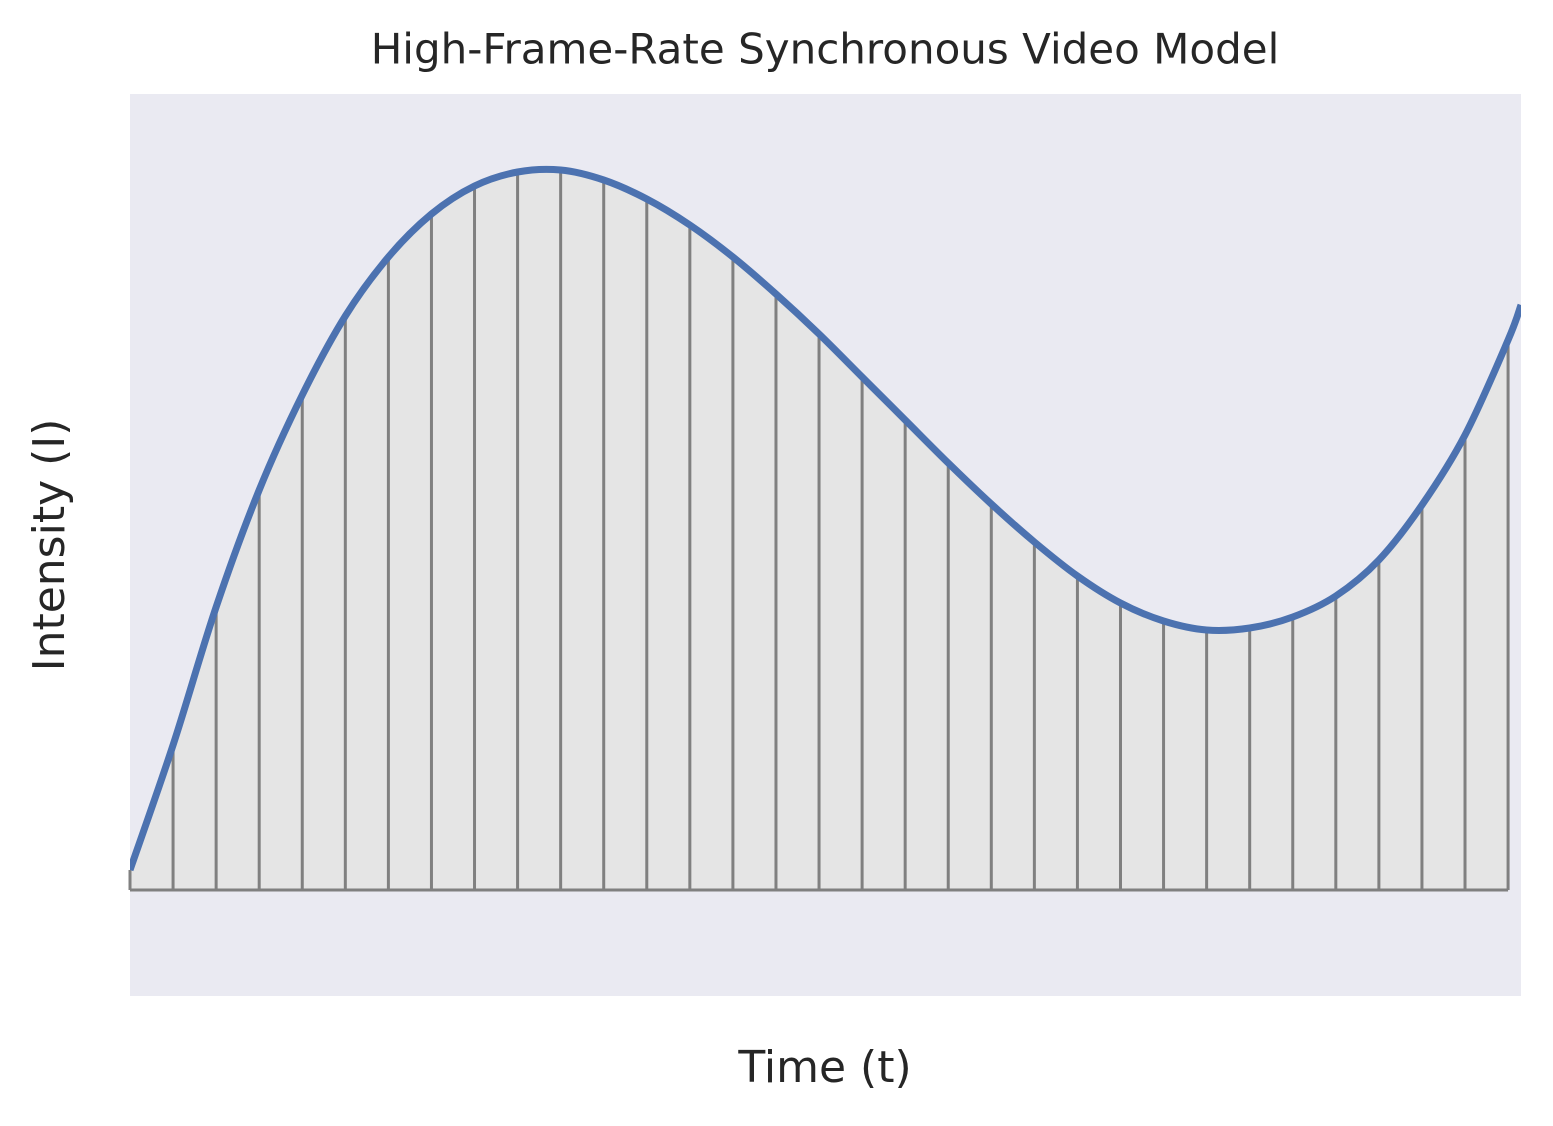  Describe the element at coordinates (825, 49) in the screenshot. I see `chart-title: High-Frame-Rate Synchronous Video Model` at that location.